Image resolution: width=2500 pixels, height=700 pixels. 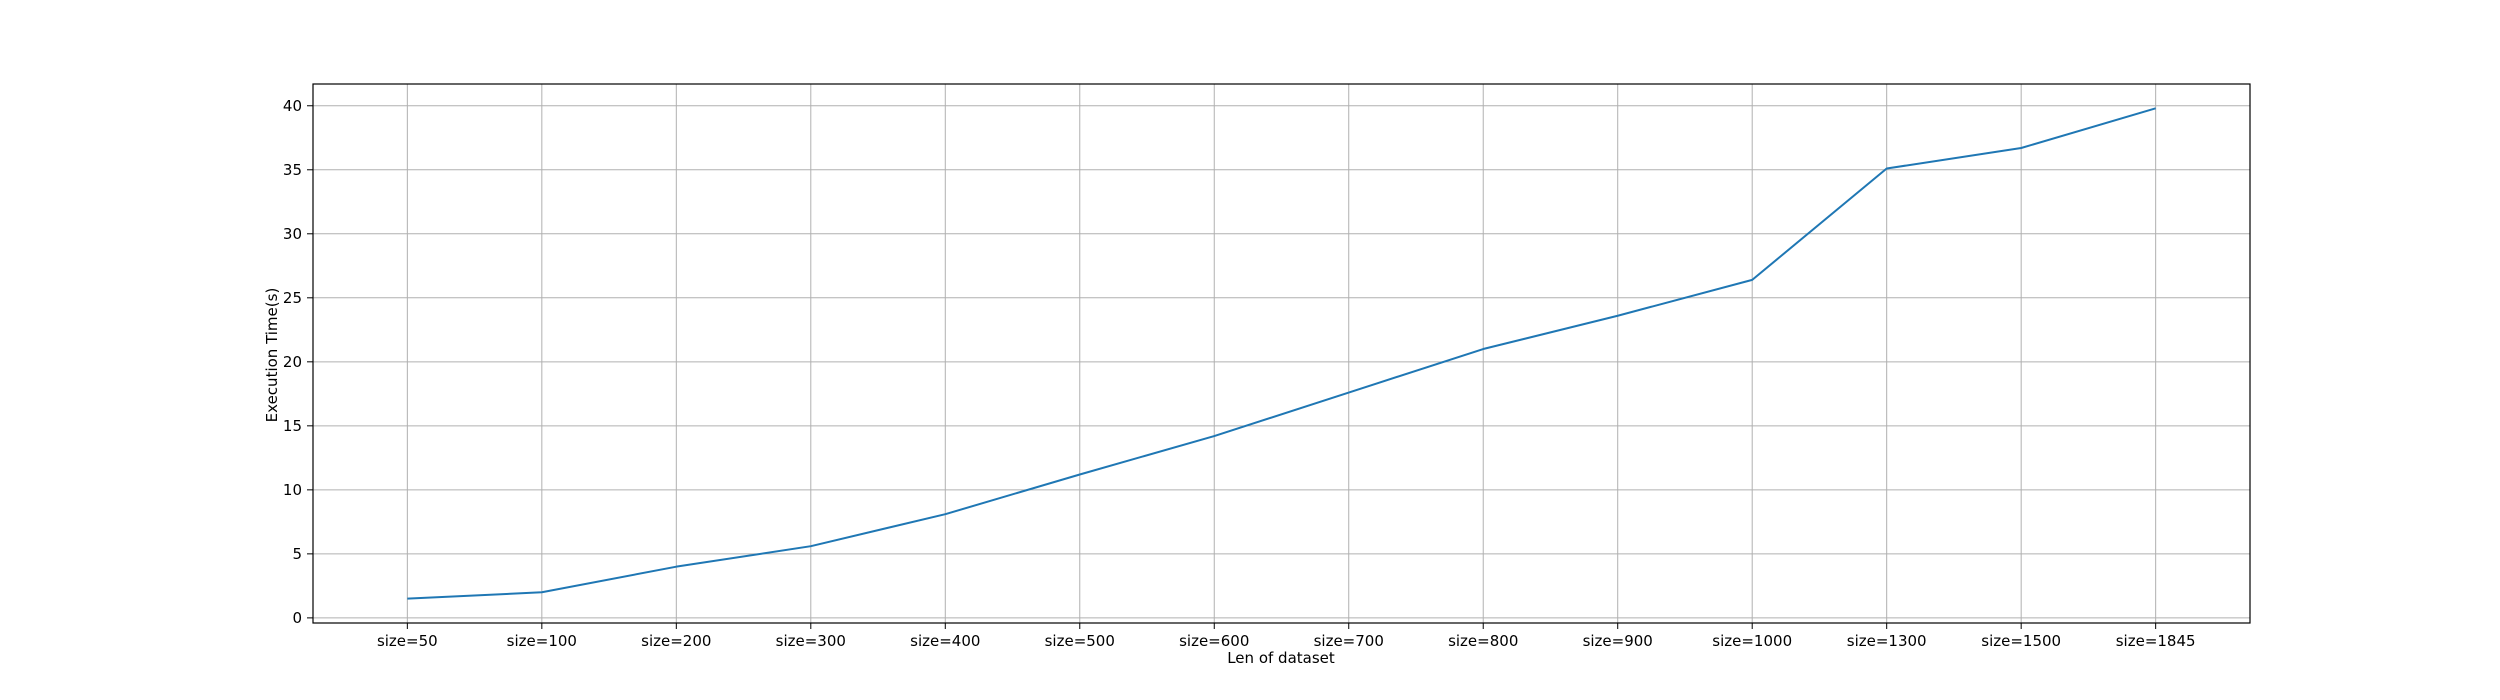 I want to click on y-tick-label: 25, so click(x=292, y=298).